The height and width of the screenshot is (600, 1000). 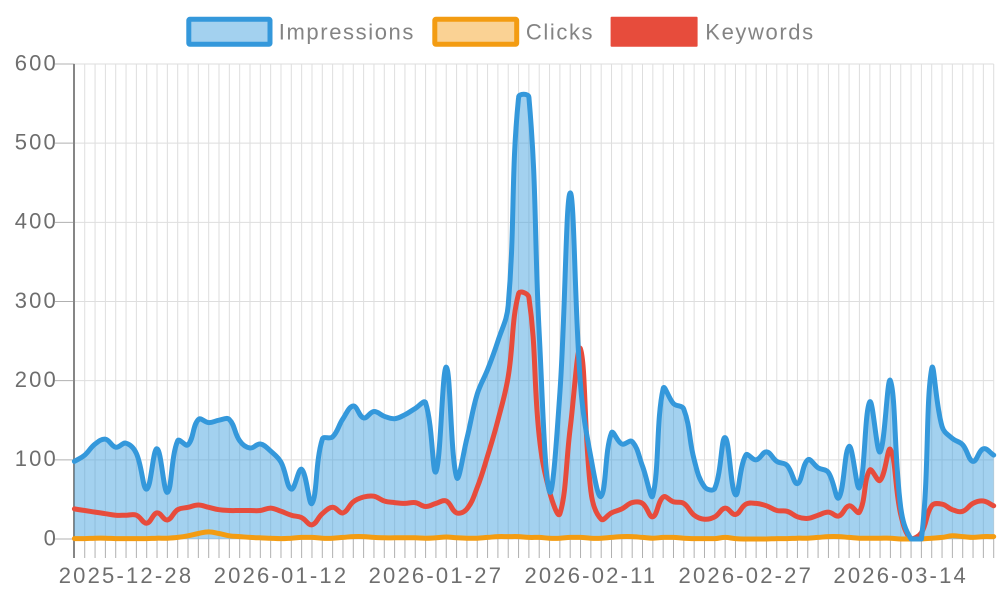 What do you see at coordinates (900, 575) in the screenshot?
I see `svg-text: 2026-03-14` at bounding box center [900, 575].